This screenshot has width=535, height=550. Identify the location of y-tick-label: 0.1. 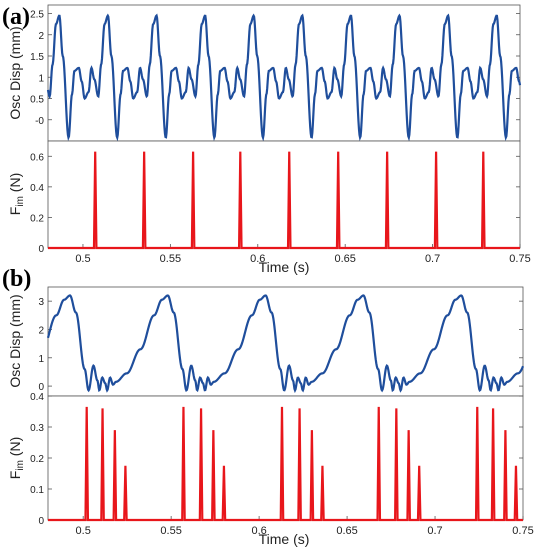
(37, 490).